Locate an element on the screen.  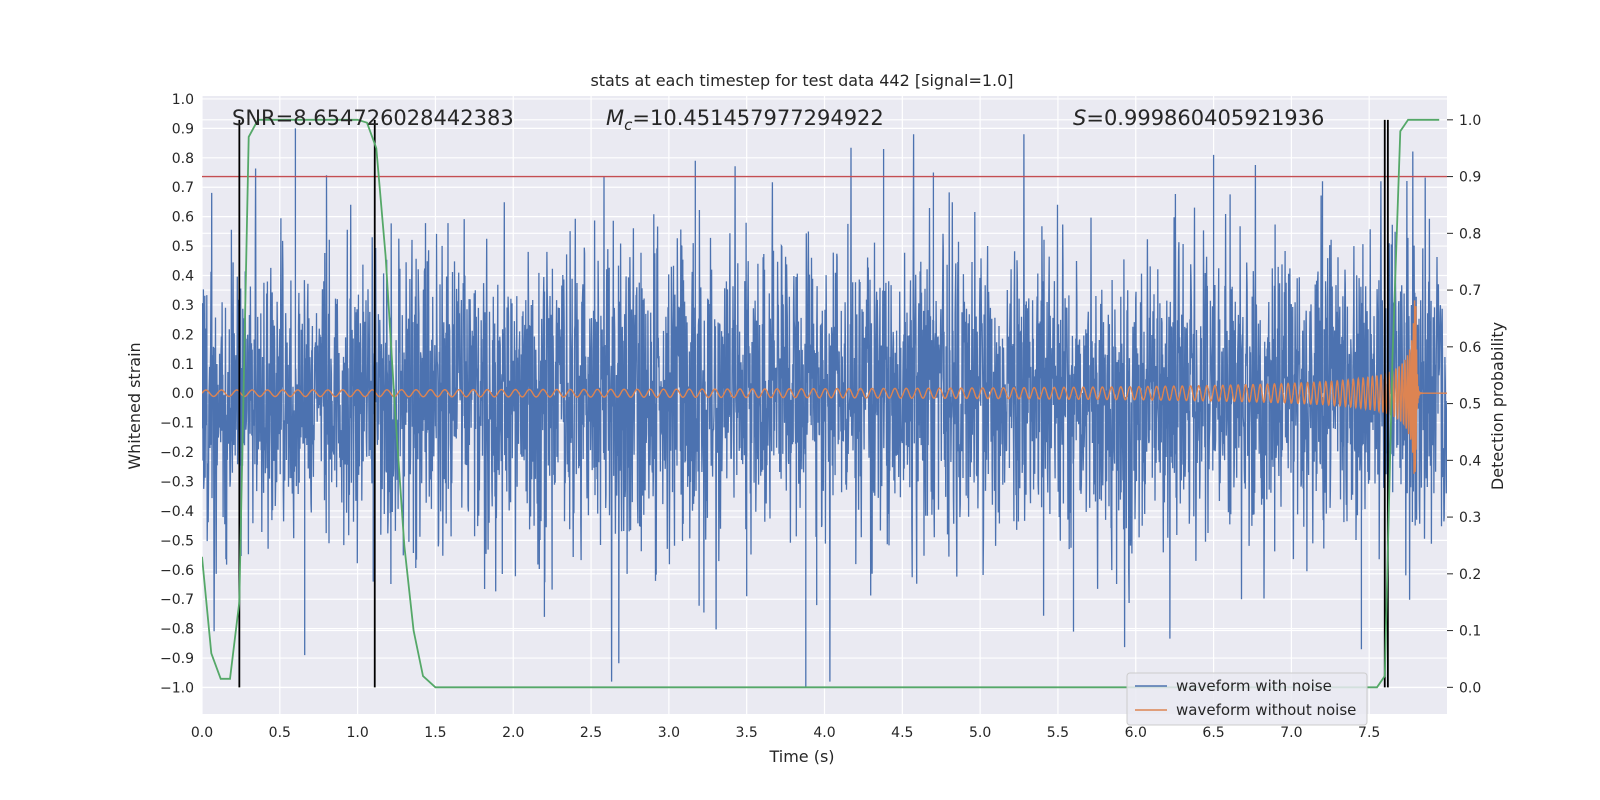
chirp-mass-annotation: Mc=10.451457977294922 is located at coordinates (745, 120).